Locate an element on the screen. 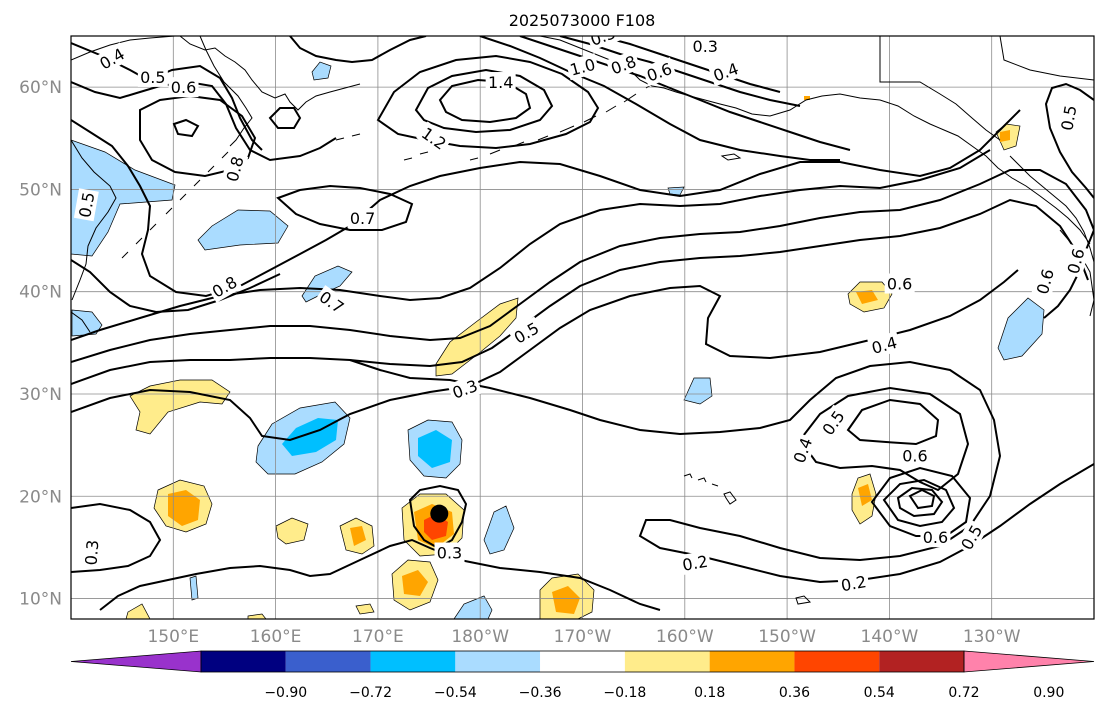 The height and width of the screenshot is (712, 1105). coastline-aleutians is located at coordinates (496, 121).